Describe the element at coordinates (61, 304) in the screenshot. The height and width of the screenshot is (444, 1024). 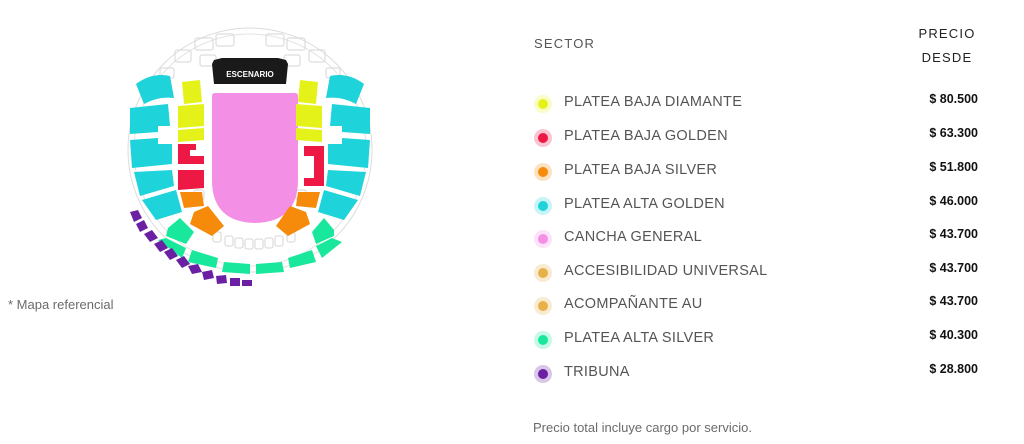
I see `map-reference-note: * Mapa referencial` at that location.